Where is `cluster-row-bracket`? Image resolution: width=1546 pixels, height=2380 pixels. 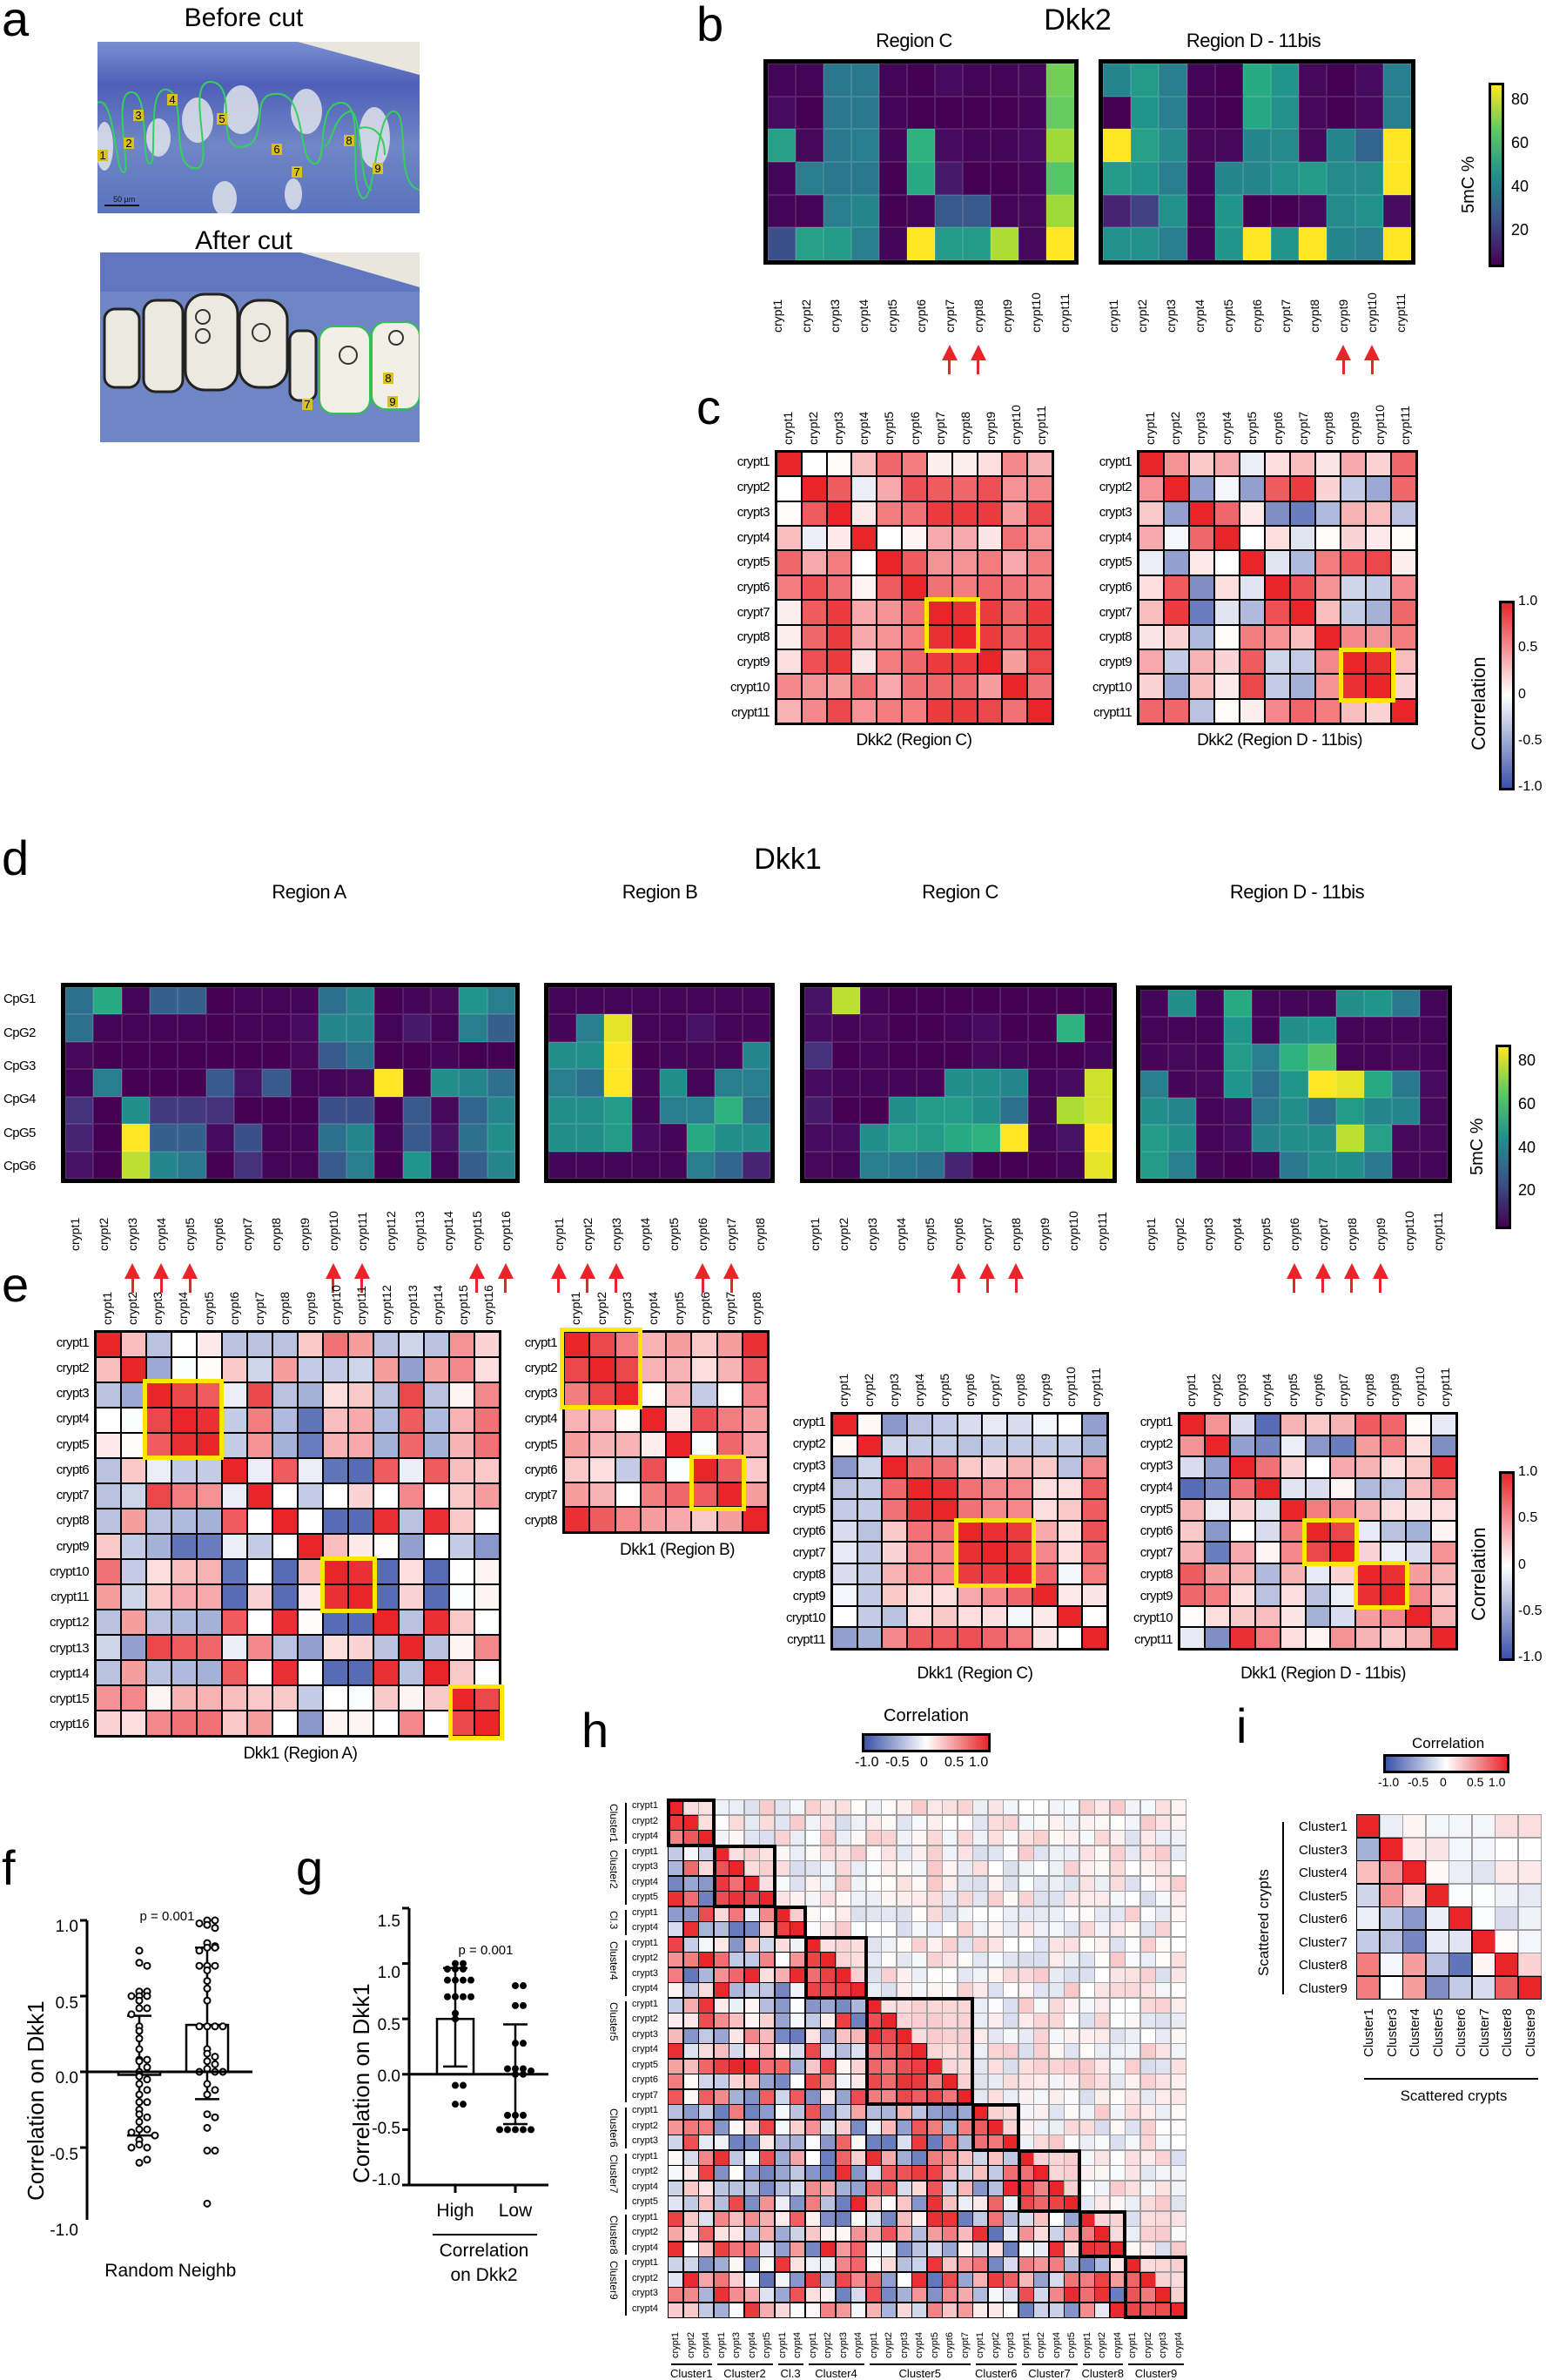 cluster-row-bracket is located at coordinates (626, 2234).